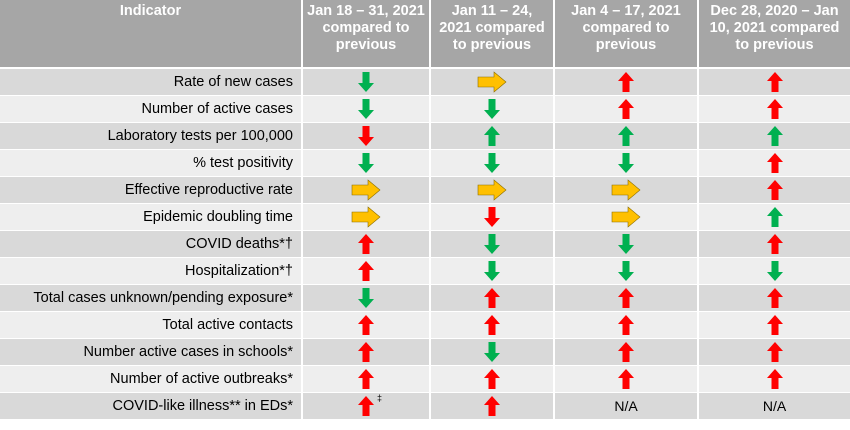 This screenshot has height=430, width=850. What do you see at coordinates (425, 190) in the screenshot?
I see `table-row: Effective reproductive rate` at bounding box center [425, 190].